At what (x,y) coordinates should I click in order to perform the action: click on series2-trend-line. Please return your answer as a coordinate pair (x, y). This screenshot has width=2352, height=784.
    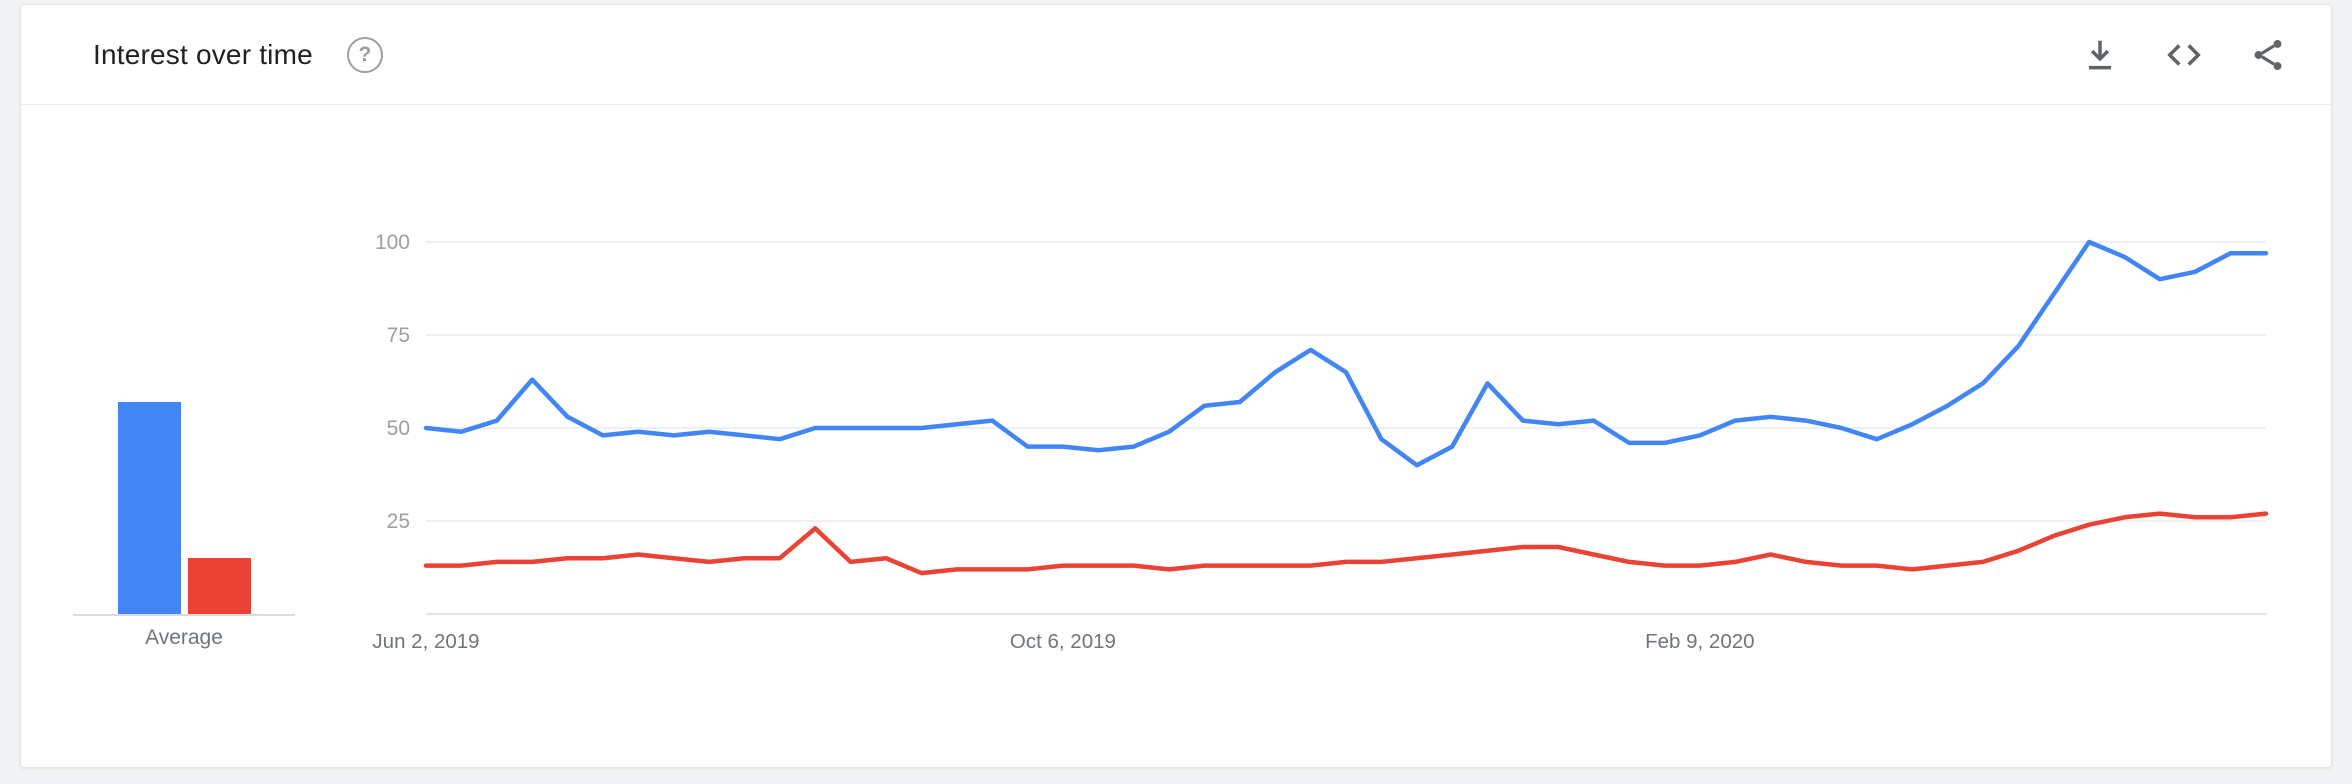
    Looking at the image, I should click on (1346, 543).